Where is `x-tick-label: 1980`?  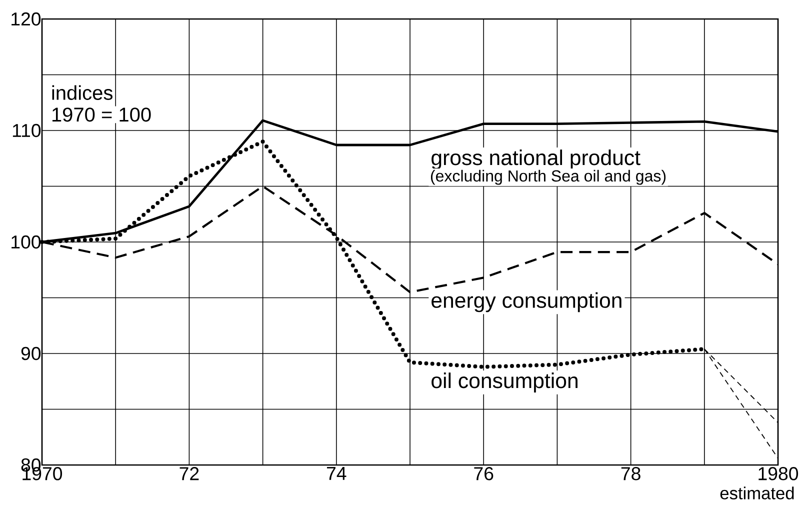
x-tick-label: 1980 is located at coordinates (778, 473).